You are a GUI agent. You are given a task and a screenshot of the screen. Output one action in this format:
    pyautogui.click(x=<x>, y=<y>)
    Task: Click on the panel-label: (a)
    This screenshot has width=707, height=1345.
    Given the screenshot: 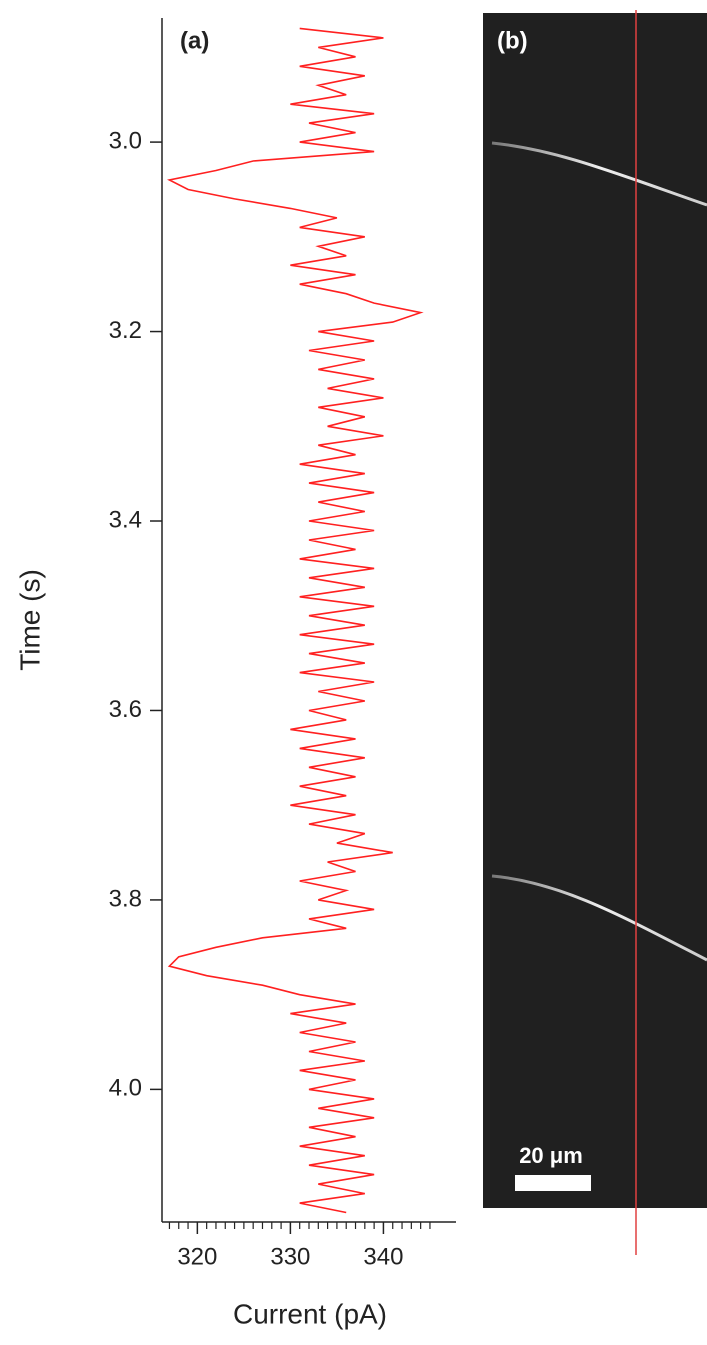 What is the action you would take?
    pyautogui.click(x=194, y=40)
    